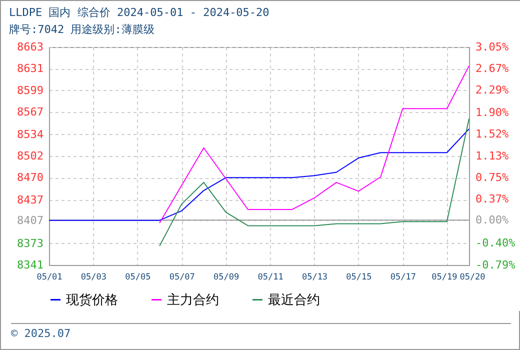 The height and width of the screenshot is (350, 520). What do you see at coordinates (492, 112) in the screenshot?
I see `y2-tick-label: 1.90%` at bounding box center [492, 112].